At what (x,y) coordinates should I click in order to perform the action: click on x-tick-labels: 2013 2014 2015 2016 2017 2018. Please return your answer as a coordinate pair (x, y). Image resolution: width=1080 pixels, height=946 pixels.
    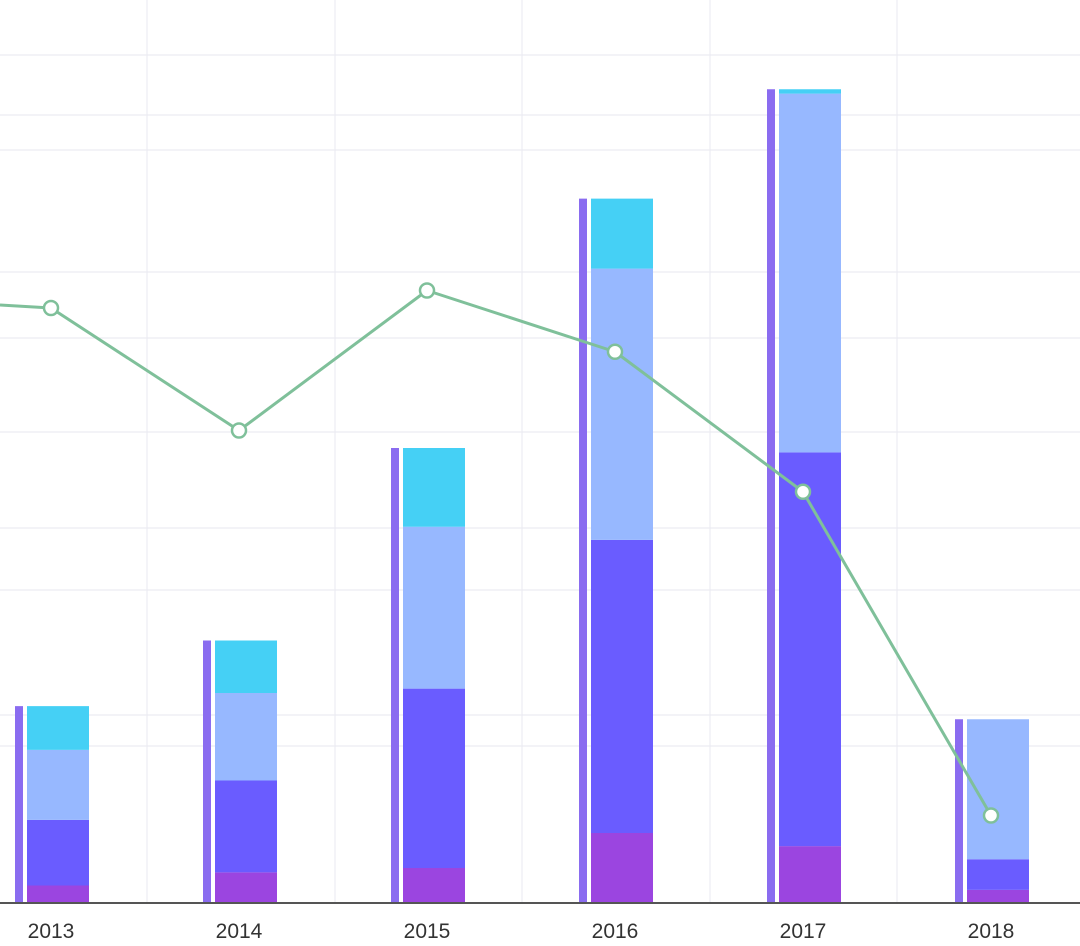
    Looking at the image, I should click on (521, 931).